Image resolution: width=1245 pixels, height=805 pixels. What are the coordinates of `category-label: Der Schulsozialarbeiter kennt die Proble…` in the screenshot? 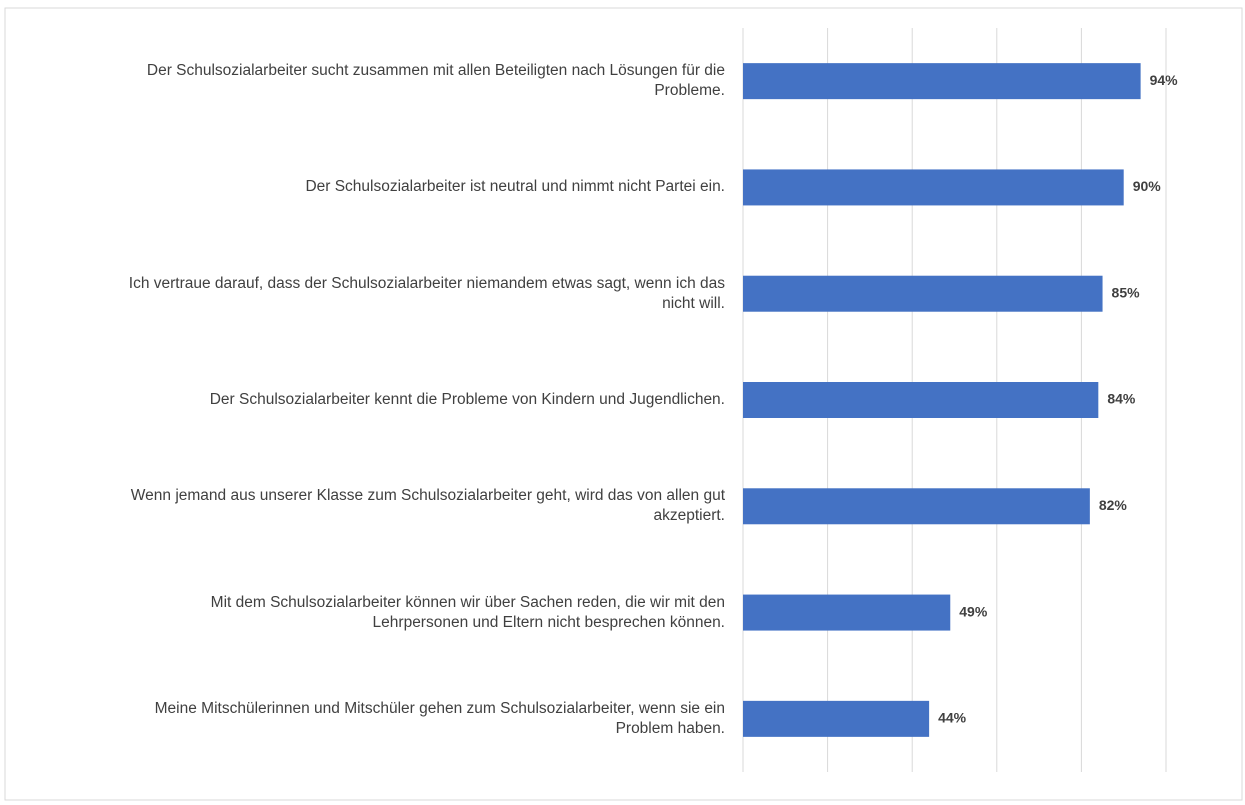 It's located at (467, 399).